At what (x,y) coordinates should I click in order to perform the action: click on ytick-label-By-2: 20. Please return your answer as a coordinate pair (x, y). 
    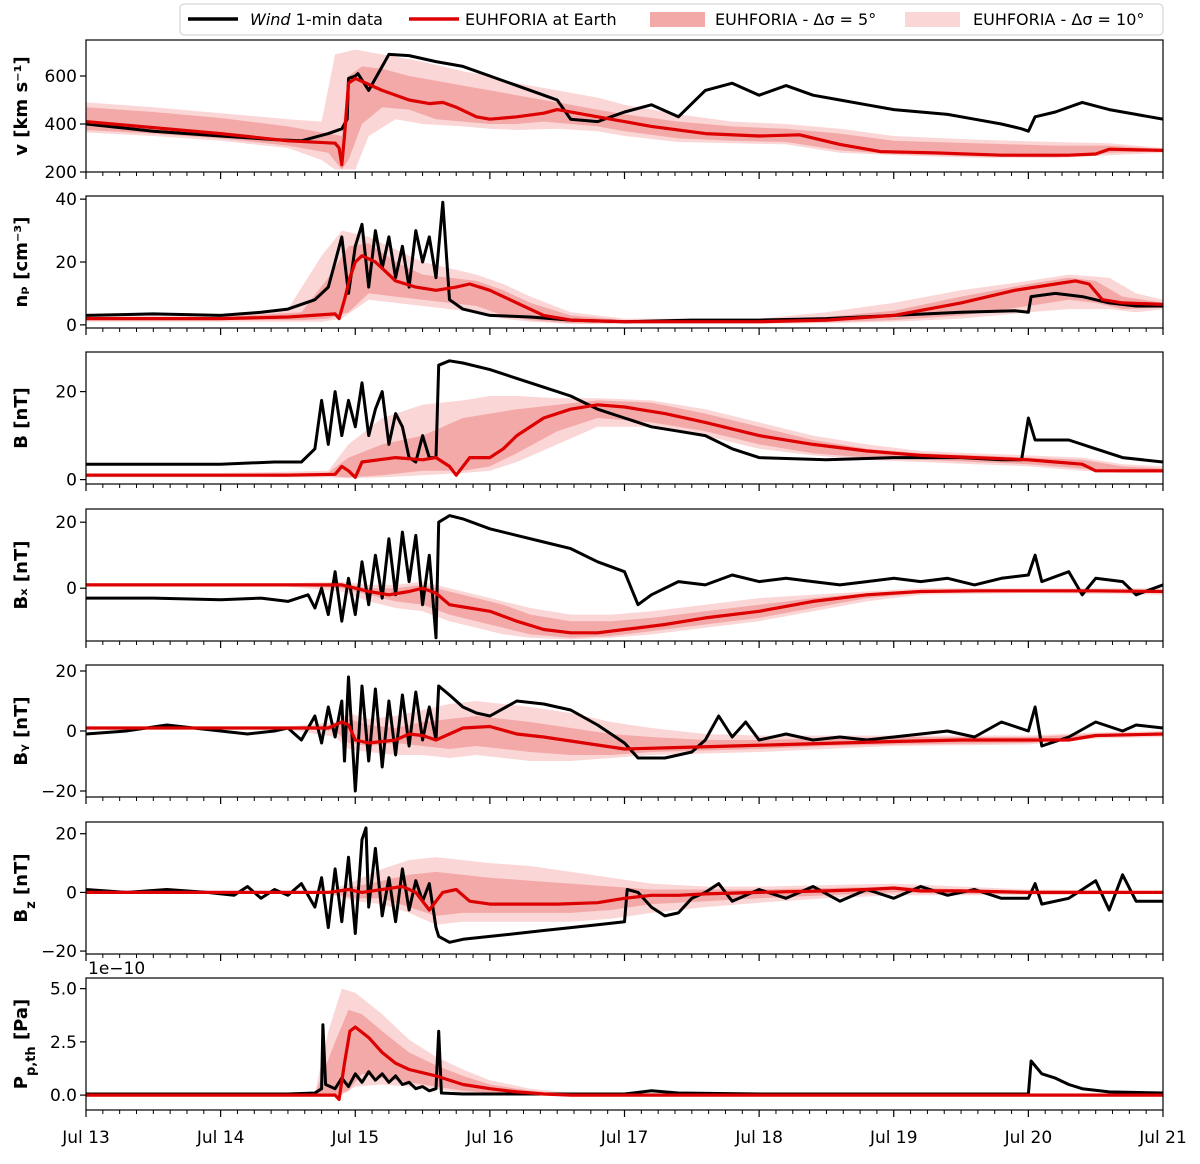
    Looking at the image, I should click on (66, 672).